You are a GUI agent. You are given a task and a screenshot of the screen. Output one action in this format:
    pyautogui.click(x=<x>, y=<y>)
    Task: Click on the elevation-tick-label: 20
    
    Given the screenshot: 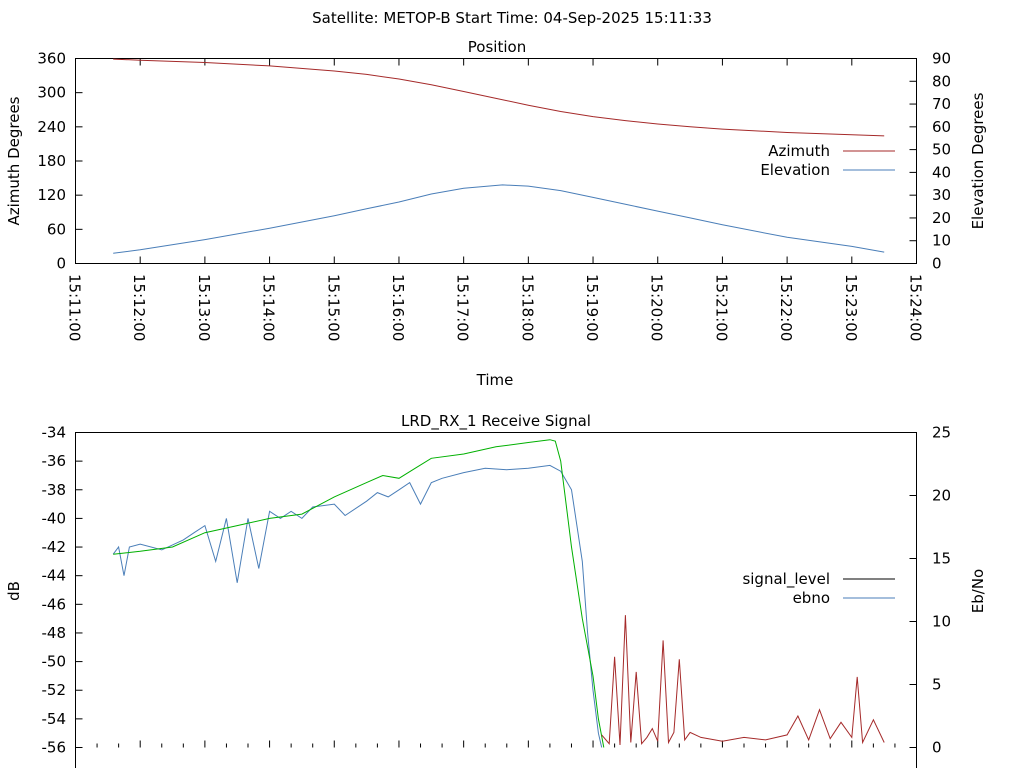 What is the action you would take?
    pyautogui.click(x=941, y=218)
    